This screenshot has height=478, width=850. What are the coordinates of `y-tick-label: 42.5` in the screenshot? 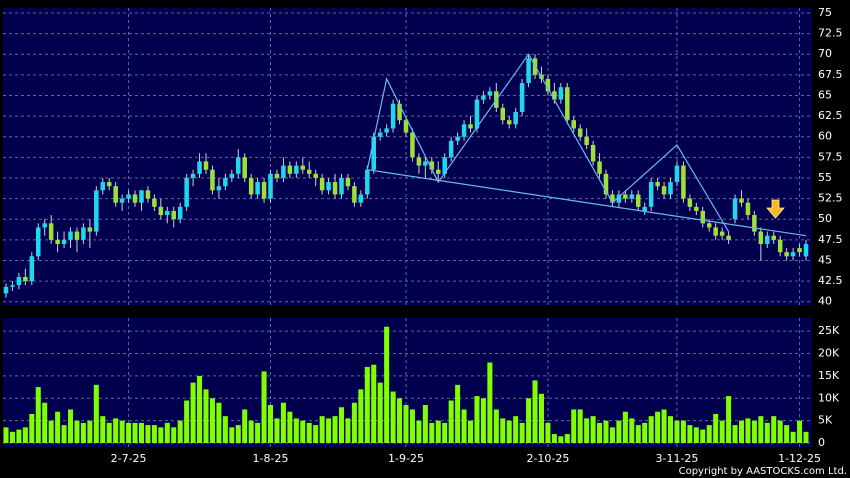 It's located at (830, 280).